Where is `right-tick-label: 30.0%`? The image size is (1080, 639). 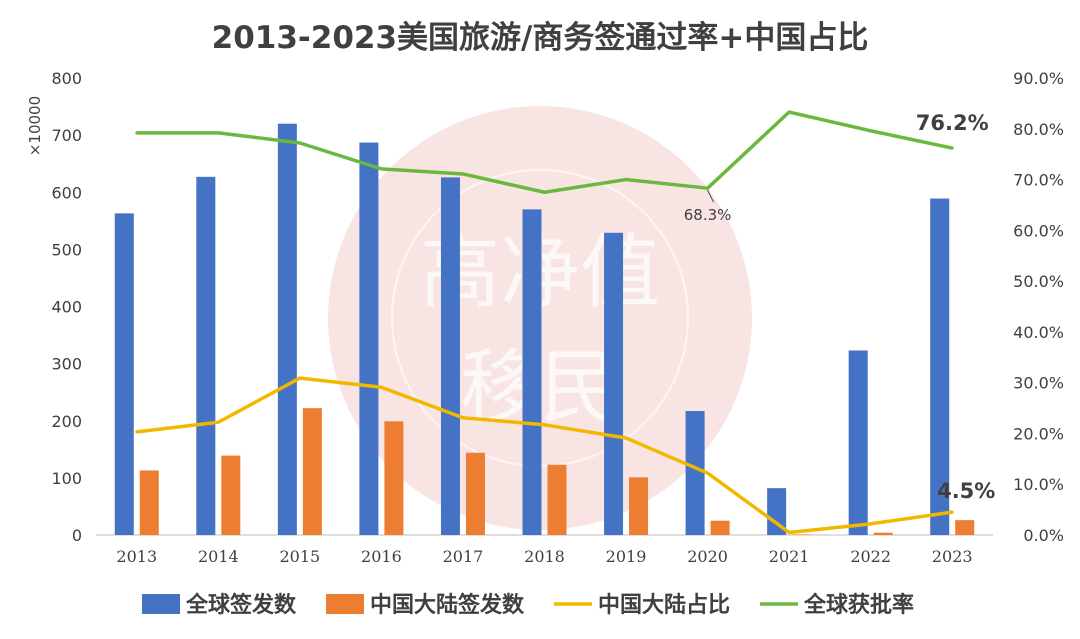 right-tick-label: 30.0% is located at coordinates (1038, 383).